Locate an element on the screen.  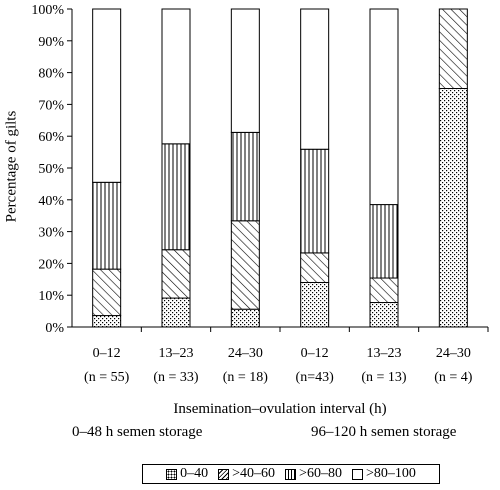
legend-label: 0–40 is located at coordinates (194, 473).